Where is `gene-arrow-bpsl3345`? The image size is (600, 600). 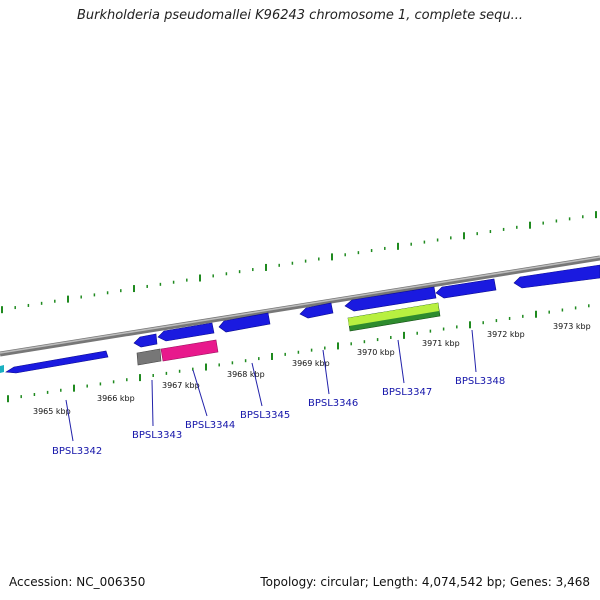 gene-arrow-bpsl3345 is located at coordinates (244, 322).